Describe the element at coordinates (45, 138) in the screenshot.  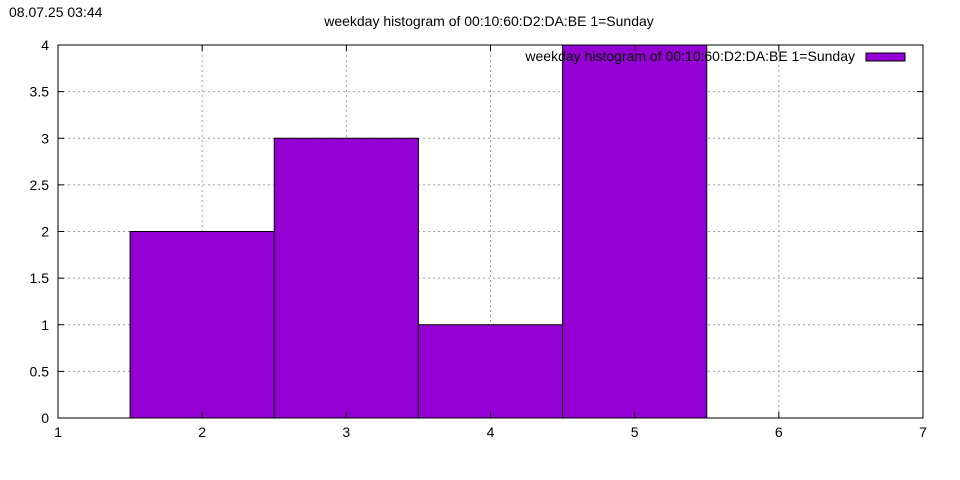
I see `y-tick-label: 3` at that location.